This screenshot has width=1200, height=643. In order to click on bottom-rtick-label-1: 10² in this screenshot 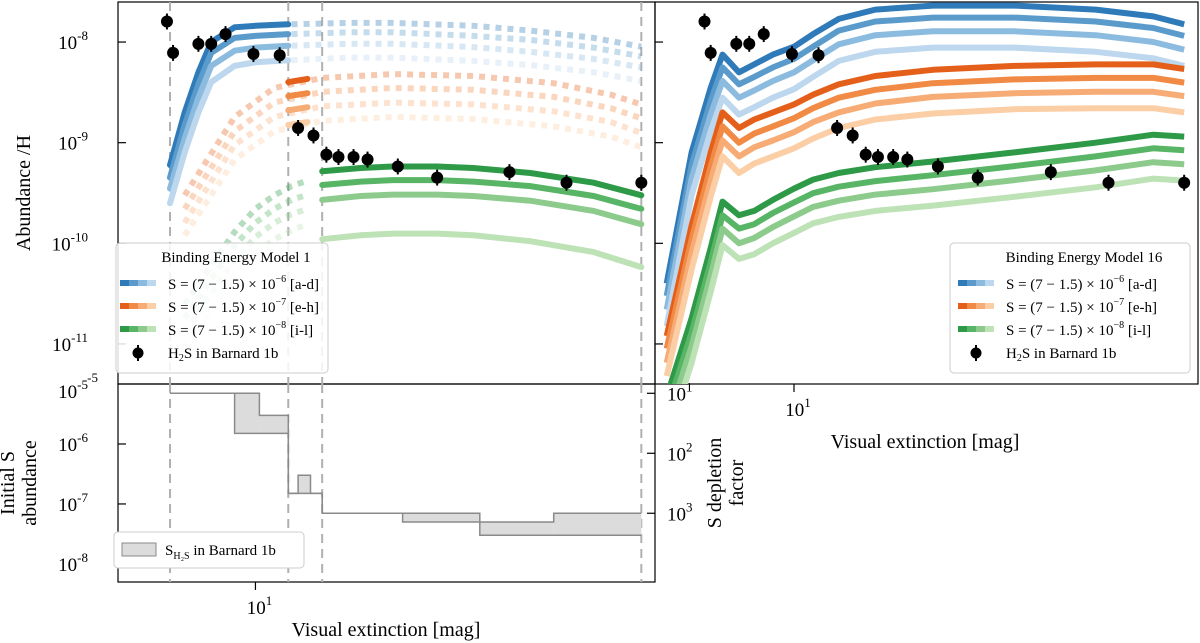, I will do `click(680, 452)`.